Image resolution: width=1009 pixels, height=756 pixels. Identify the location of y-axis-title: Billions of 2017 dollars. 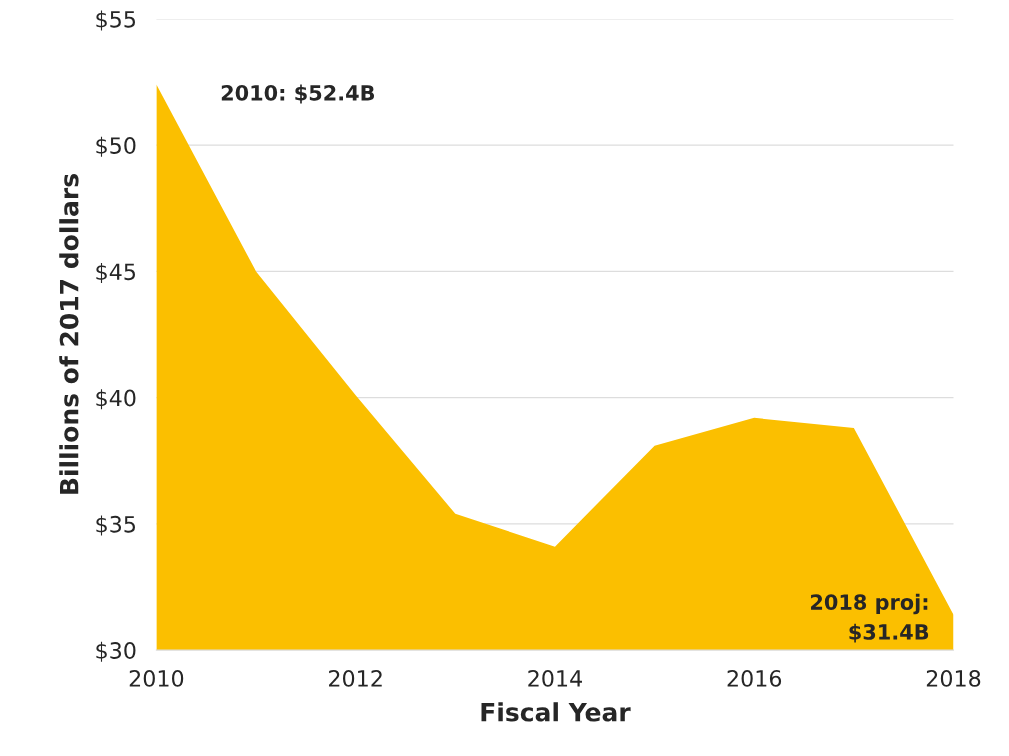
(69, 334).